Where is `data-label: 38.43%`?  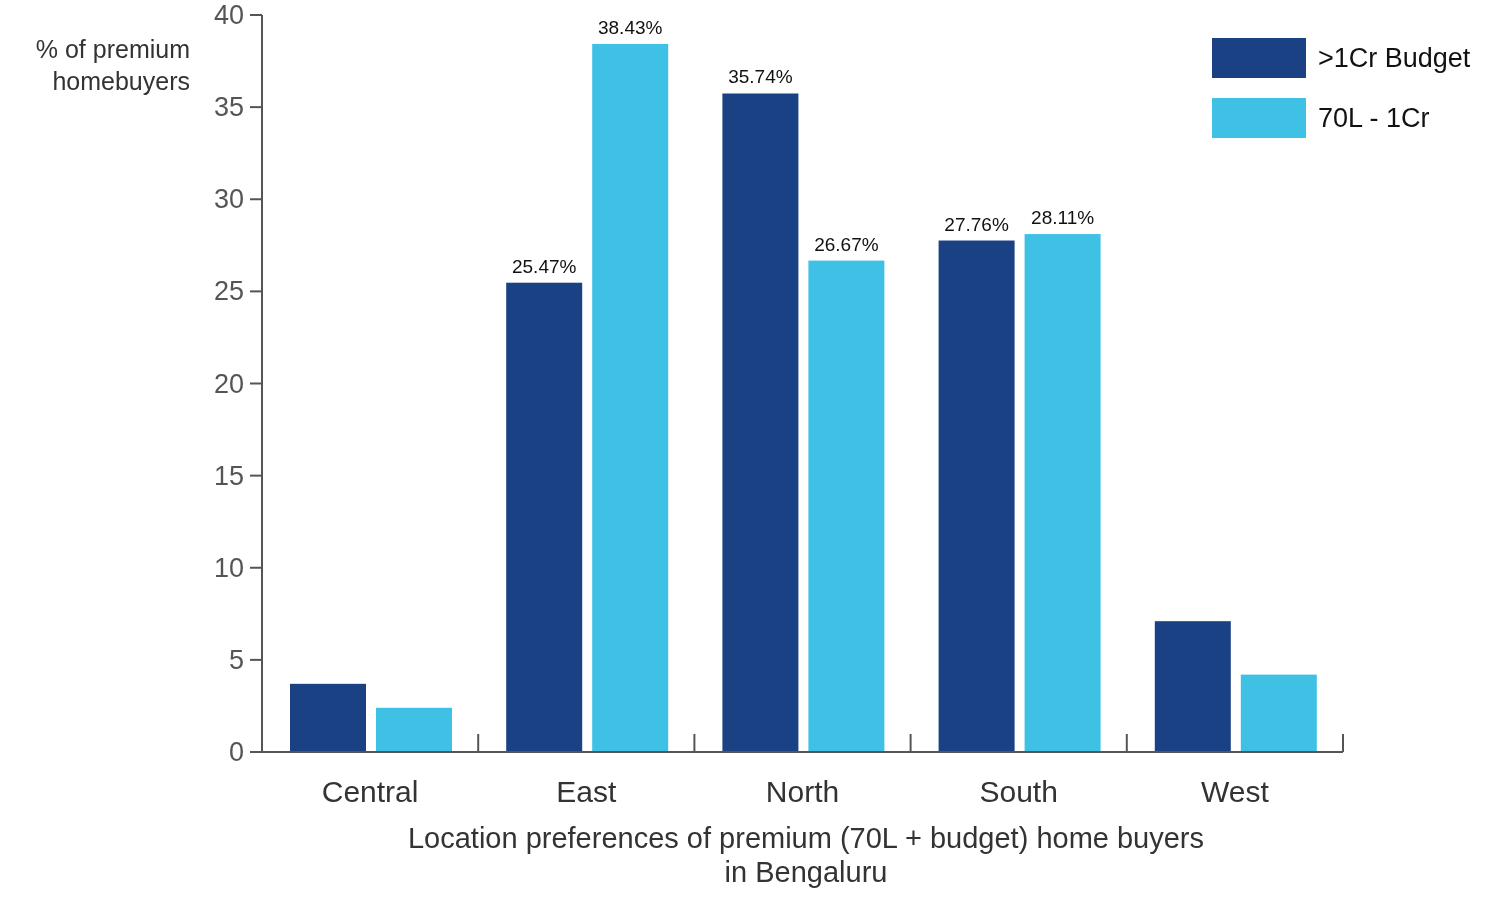 data-label: 38.43% is located at coordinates (630, 27).